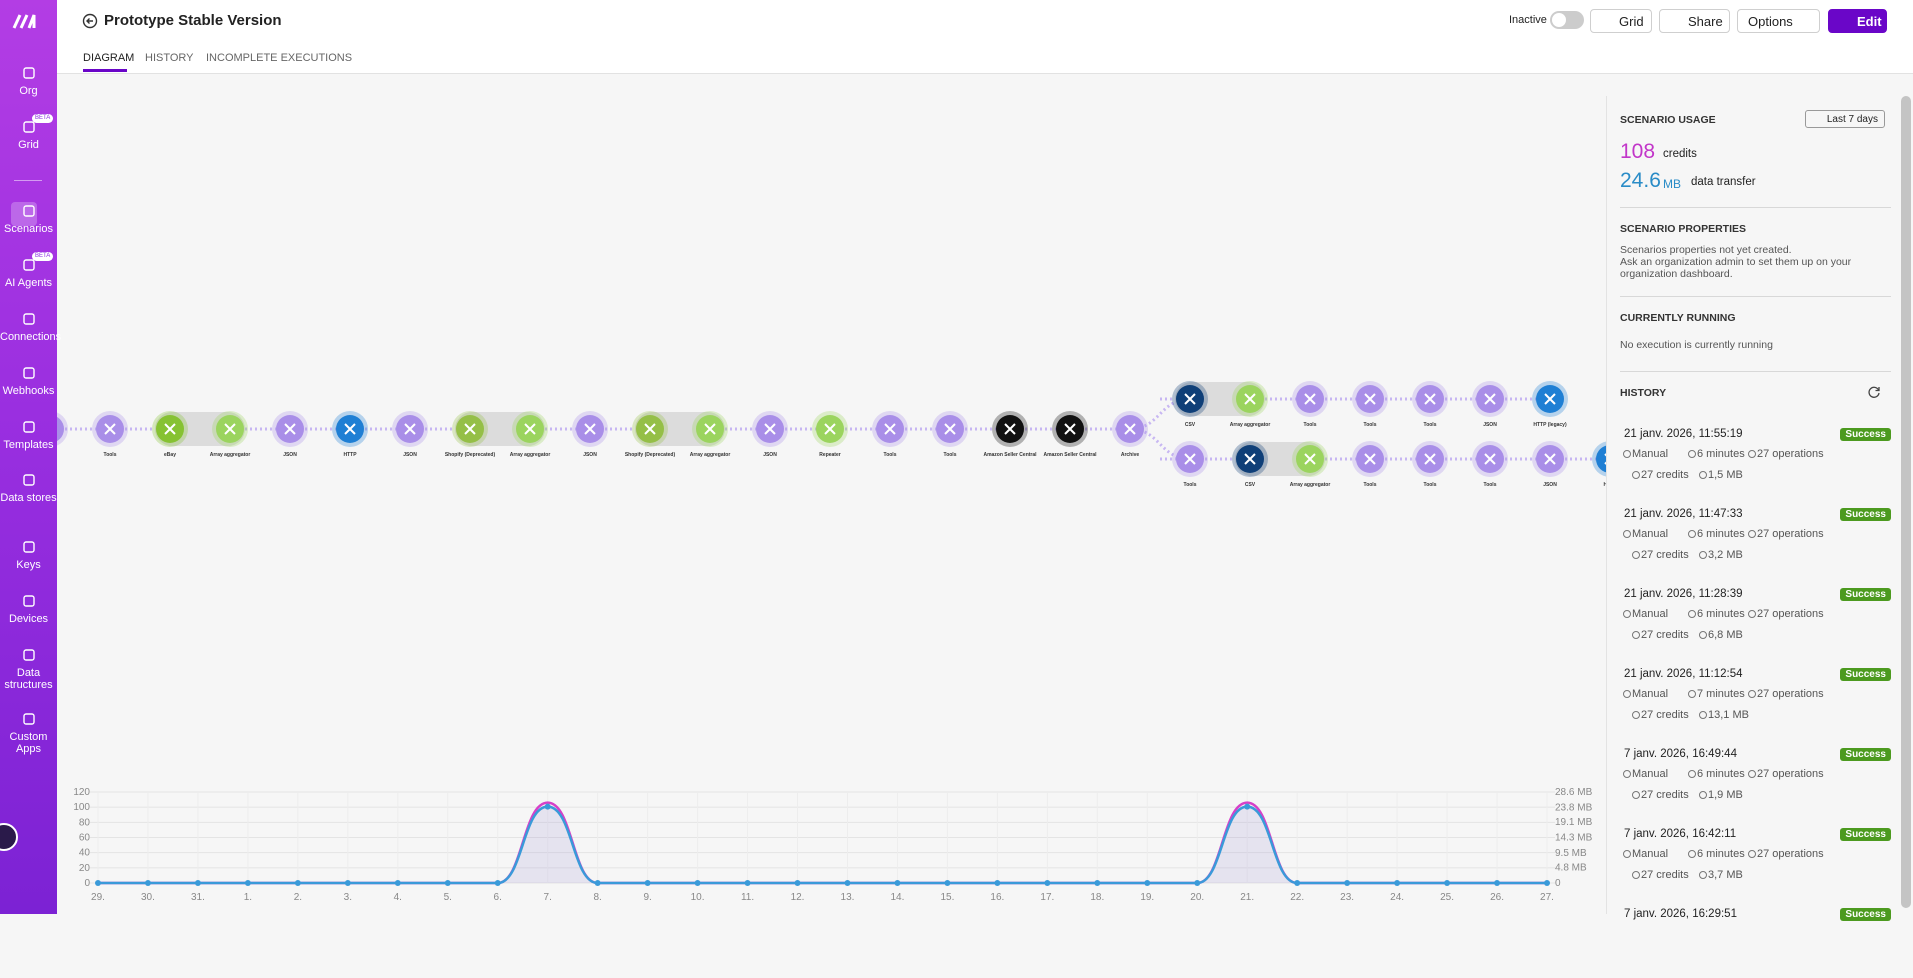 The image size is (1913, 978). What do you see at coordinates (890, 455) in the screenshot?
I see `module-label: Tools` at bounding box center [890, 455].